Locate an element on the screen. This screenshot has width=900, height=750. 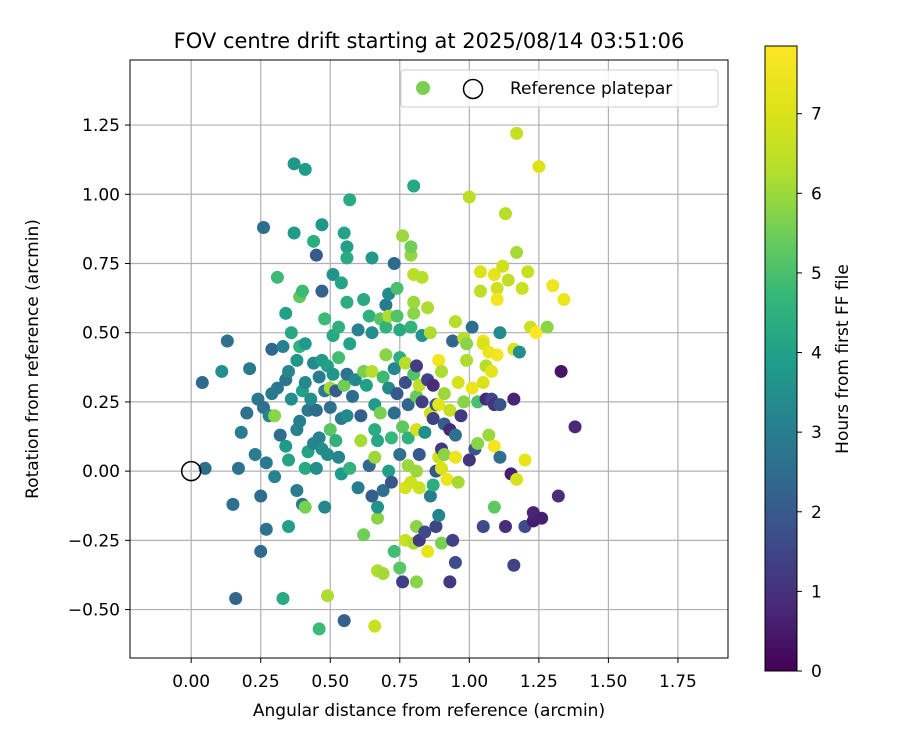
legend-label-reference: Reference platepar is located at coordinates (591, 89).